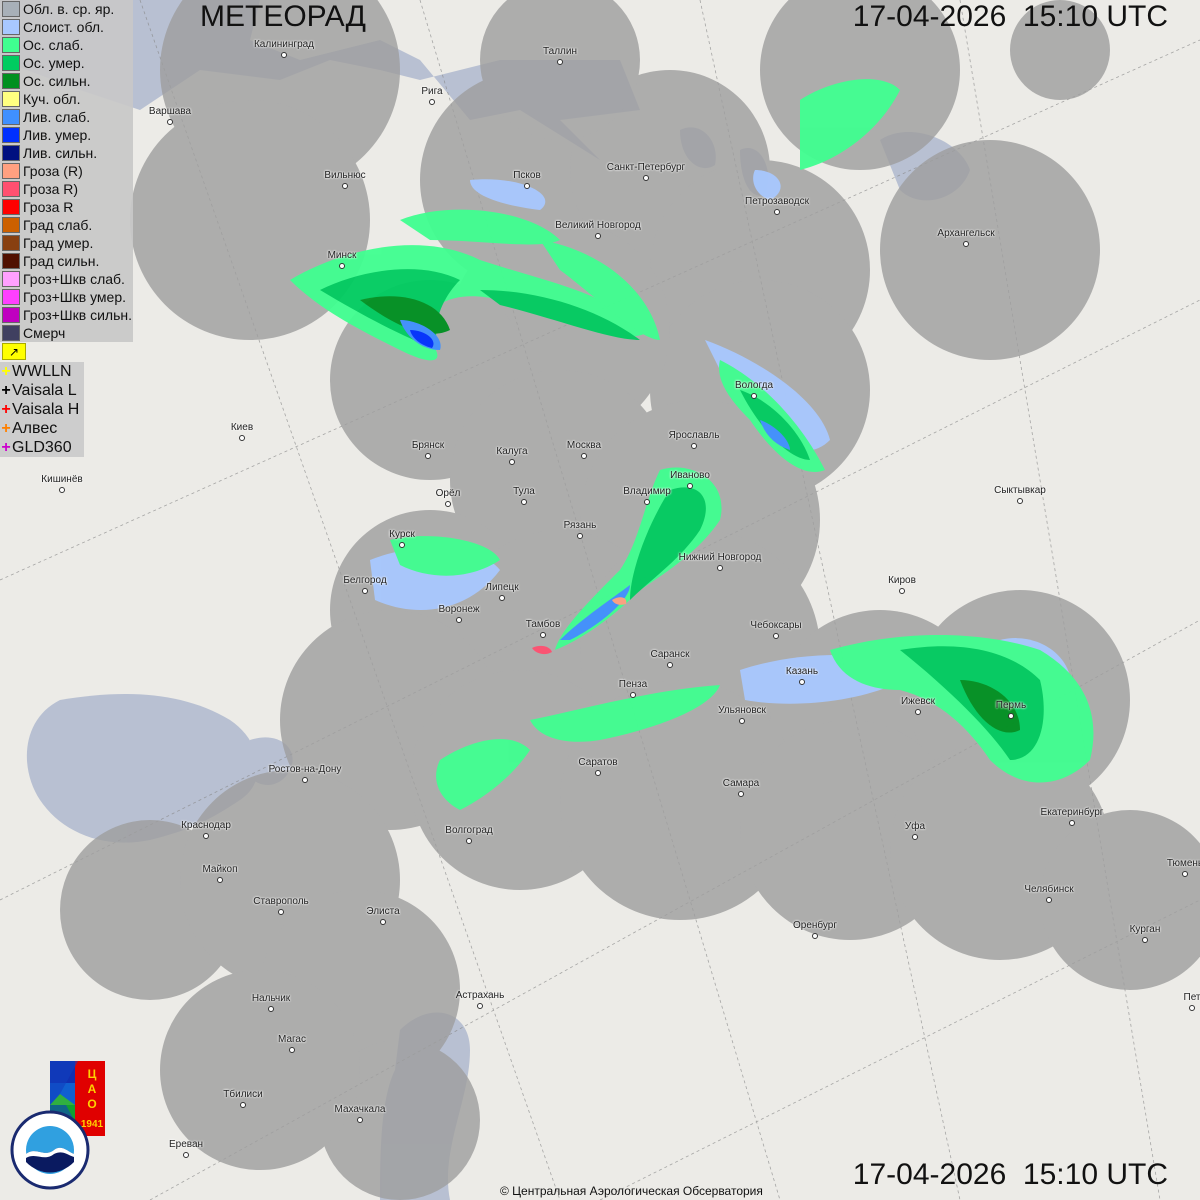 The width and height of the screenshot is (1200, 1200). What do you see at coordinates (815, 925) in the screenshot?
I see `city-label: Оренбург` at bounding box center [815, 925].